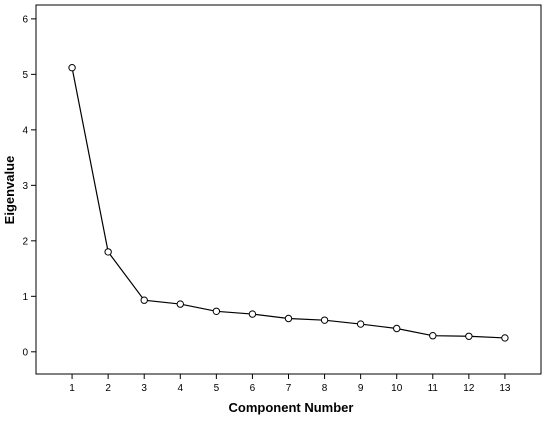  Describe the element at coordinates (253, 388) in the screenshot. I see `x-tick-label: 6` at that location.